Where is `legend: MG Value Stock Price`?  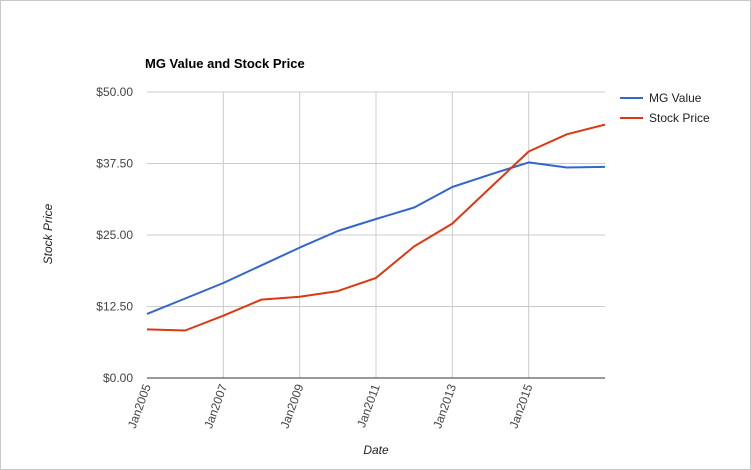
legend: MG Value Stock Price is located at coordinates (665, 108).